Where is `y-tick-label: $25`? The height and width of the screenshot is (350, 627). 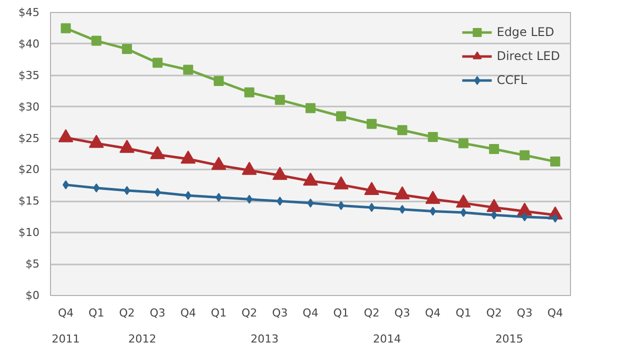 y-tick-label: $25 is located at coordinates (29, 138).